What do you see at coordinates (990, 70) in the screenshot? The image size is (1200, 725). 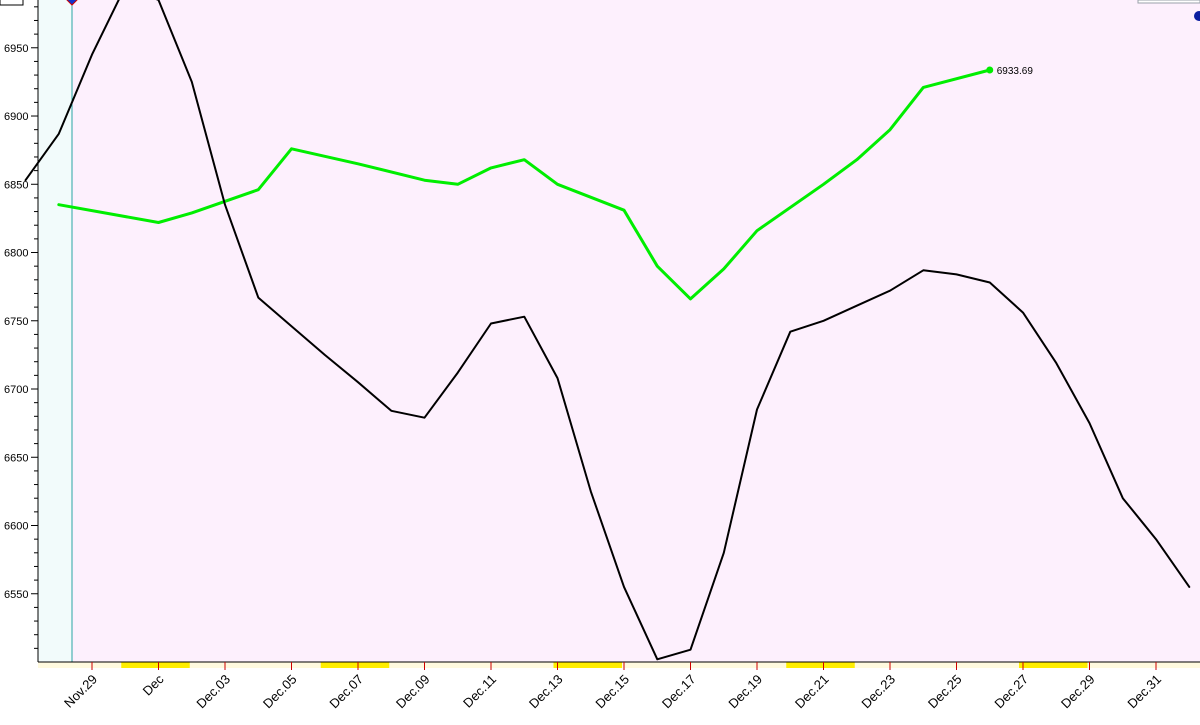 I see `last-value-point` at bounding box center [990, 70].